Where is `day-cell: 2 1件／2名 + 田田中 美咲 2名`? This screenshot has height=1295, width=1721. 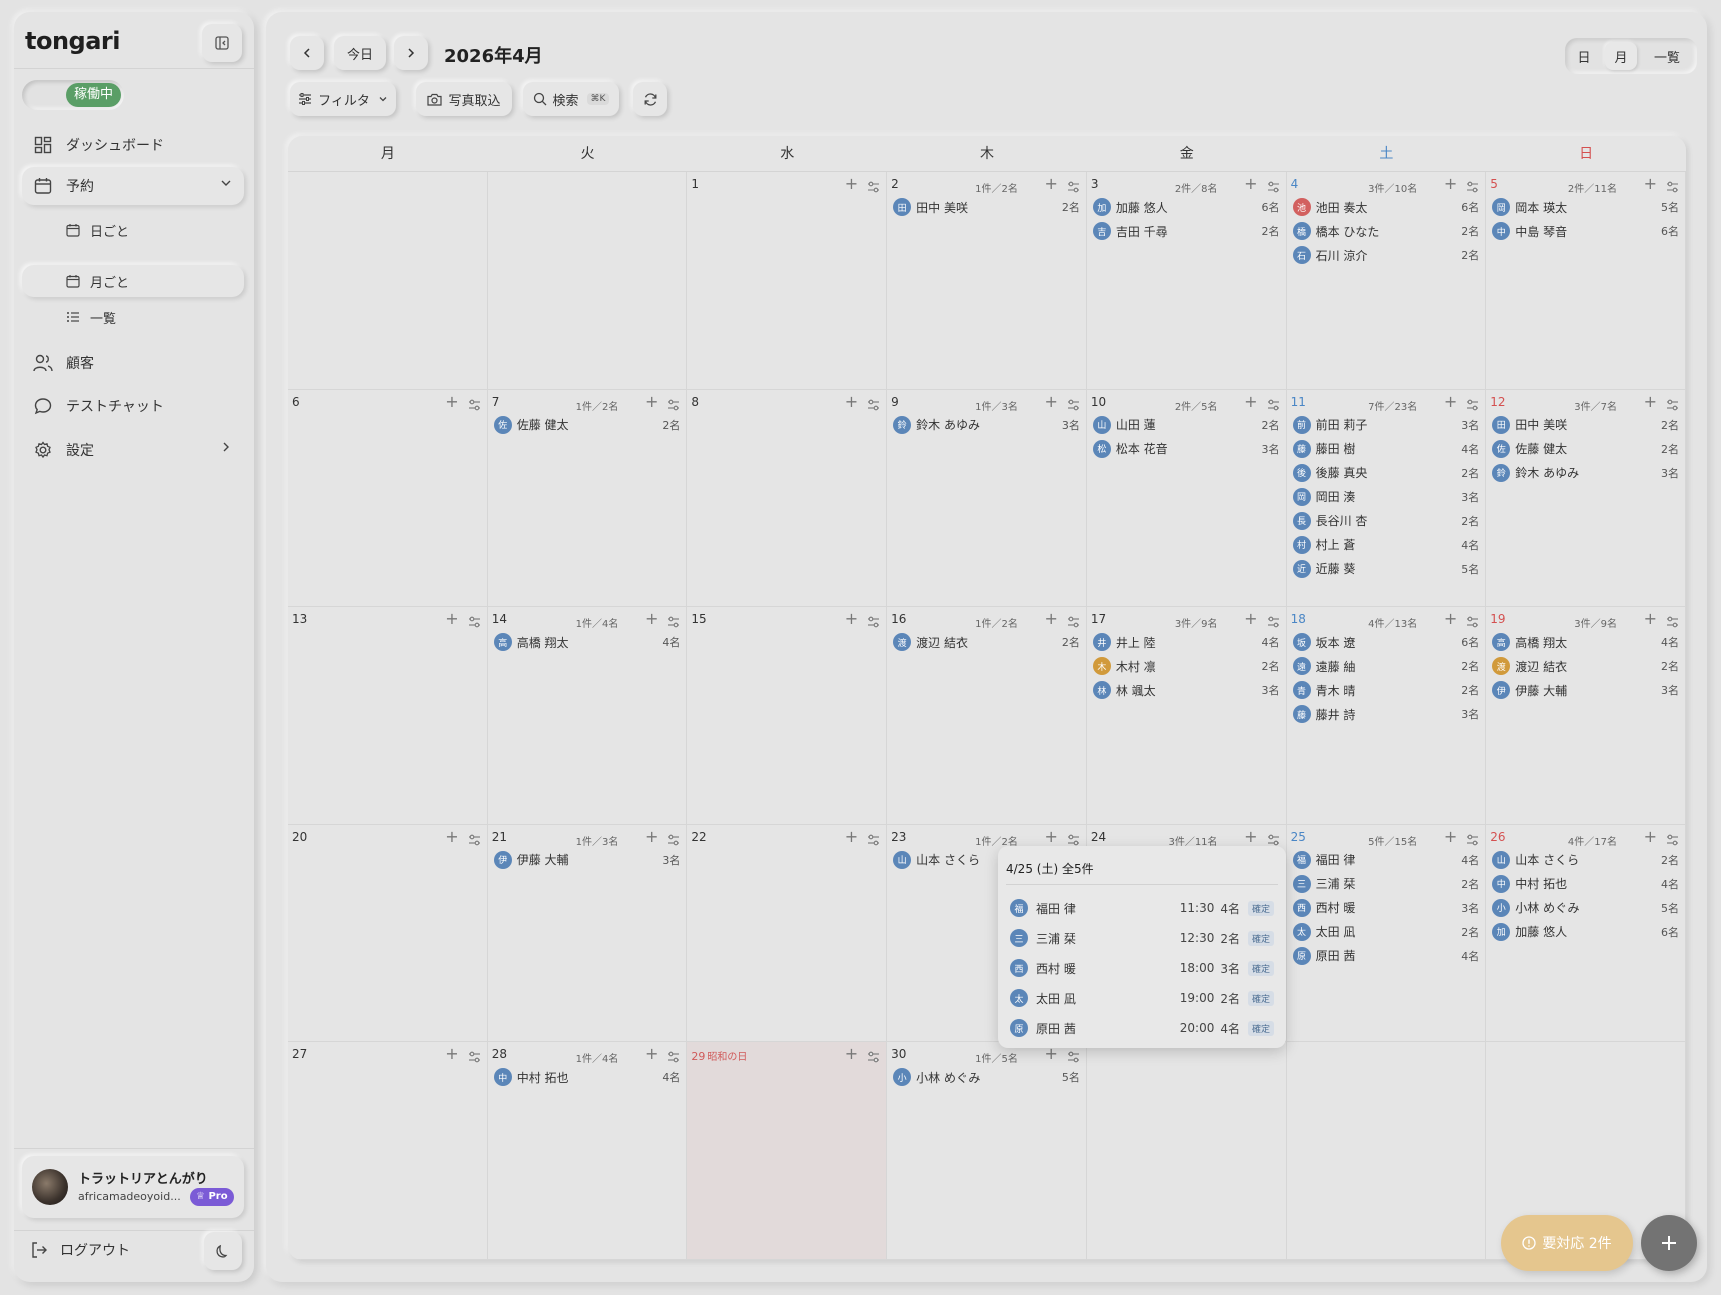 day-cell: 2 1件／2名 + 田田中 美咲 2名 is located at coordinates (987, 281).